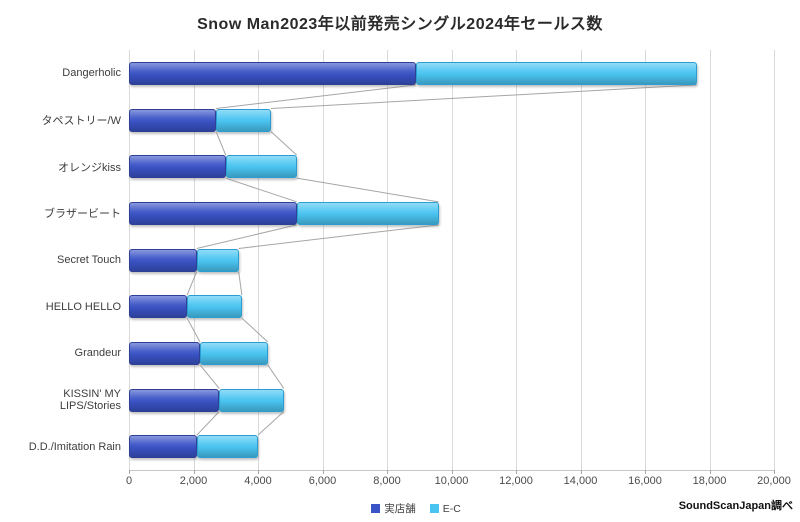 Image resolution: width=800 pixels, height=522 pixels. Describe the element at coordinates (580, 481) in the screenshot. I see `x-tick-label: 14,000` at that location.